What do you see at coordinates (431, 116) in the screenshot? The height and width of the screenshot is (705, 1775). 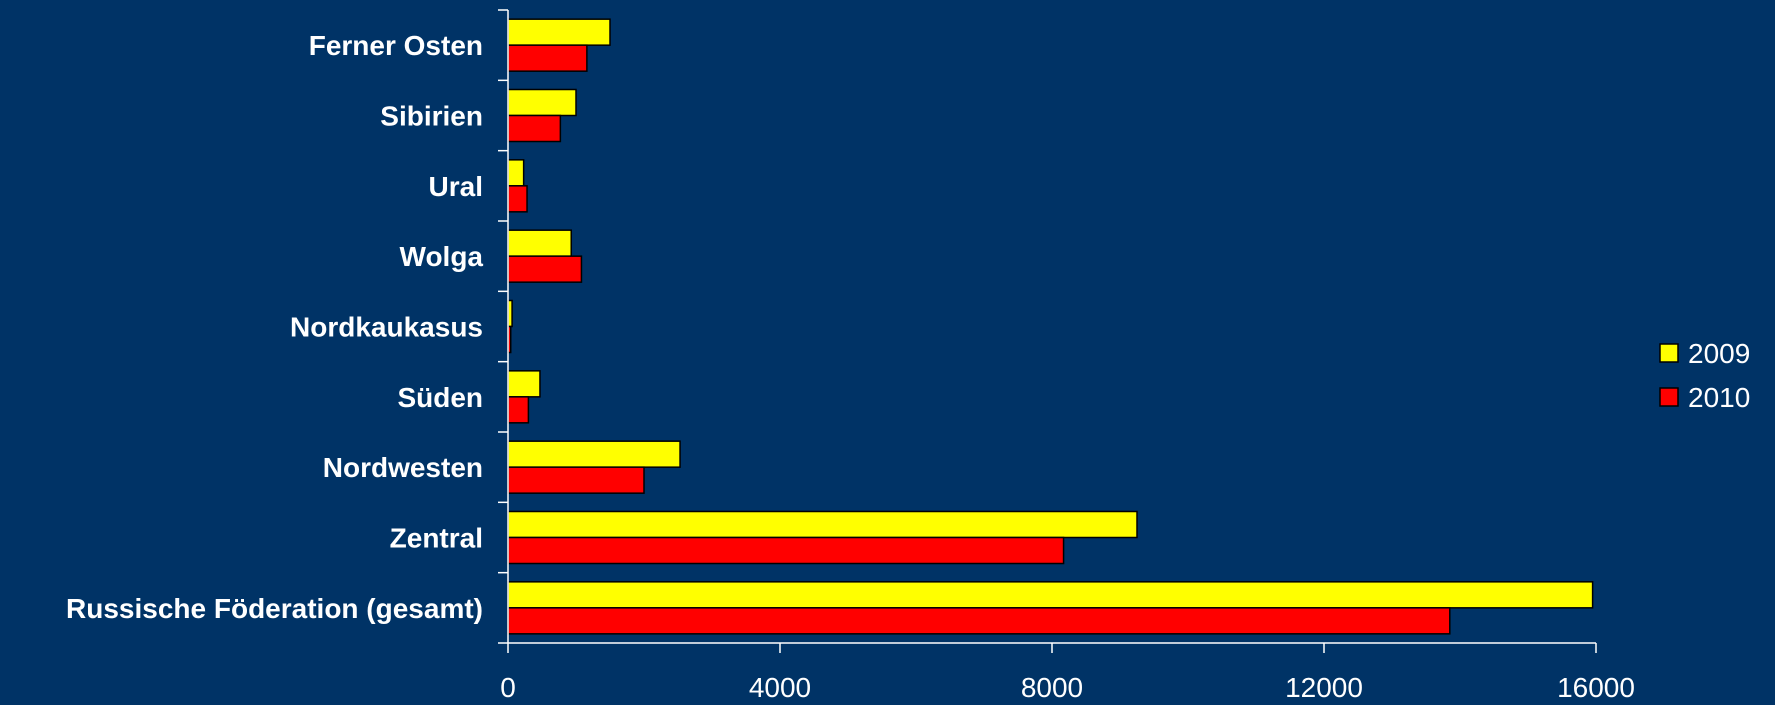 I see `category-label-sibirien: Sibirien` at bounding box center [431, 116].